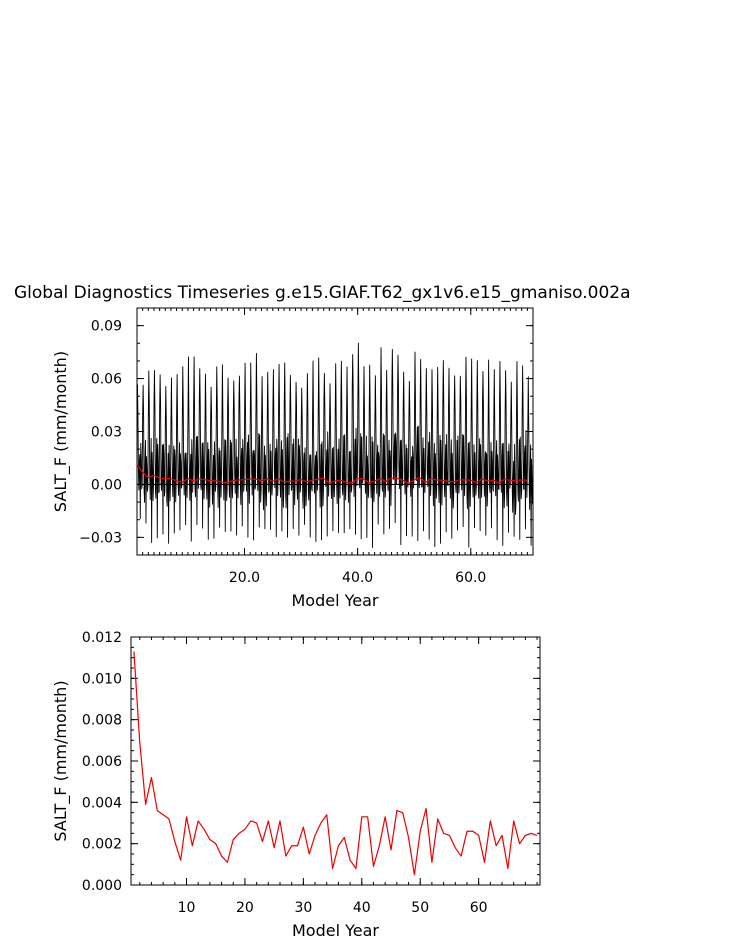  Describe the element at coordinates (102, 886) in the screenshot. I see `bottom-y-tick-label: 0.000` at that location.